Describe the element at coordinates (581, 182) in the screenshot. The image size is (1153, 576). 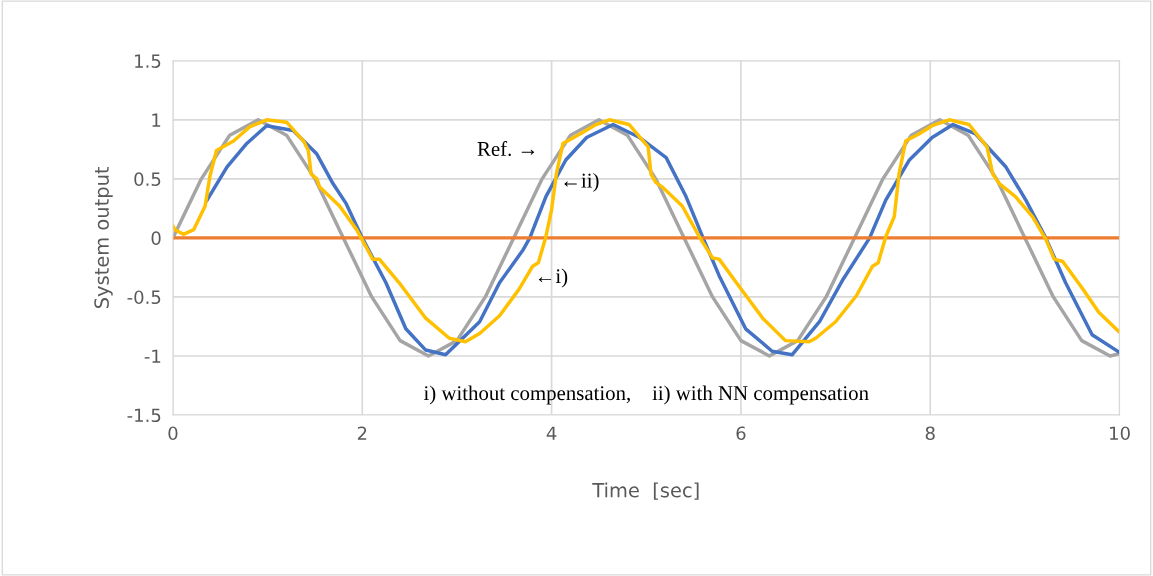
I see `annotation: ←ii)` at that location.